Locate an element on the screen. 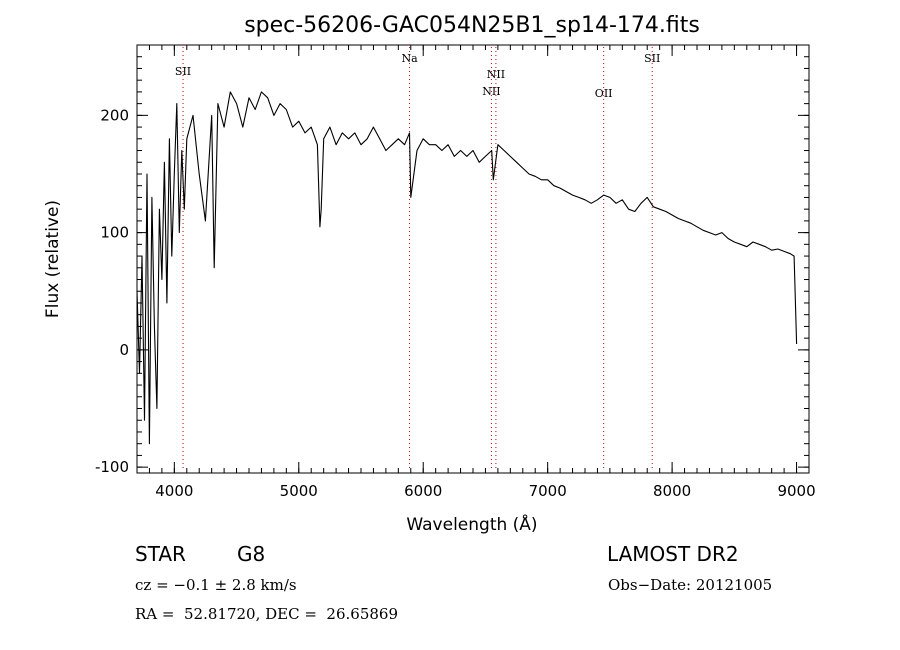 Image resolution: width=900 pixels, height=650 pixels. y-tick-label: 100 is located at coordinates (114, 233).